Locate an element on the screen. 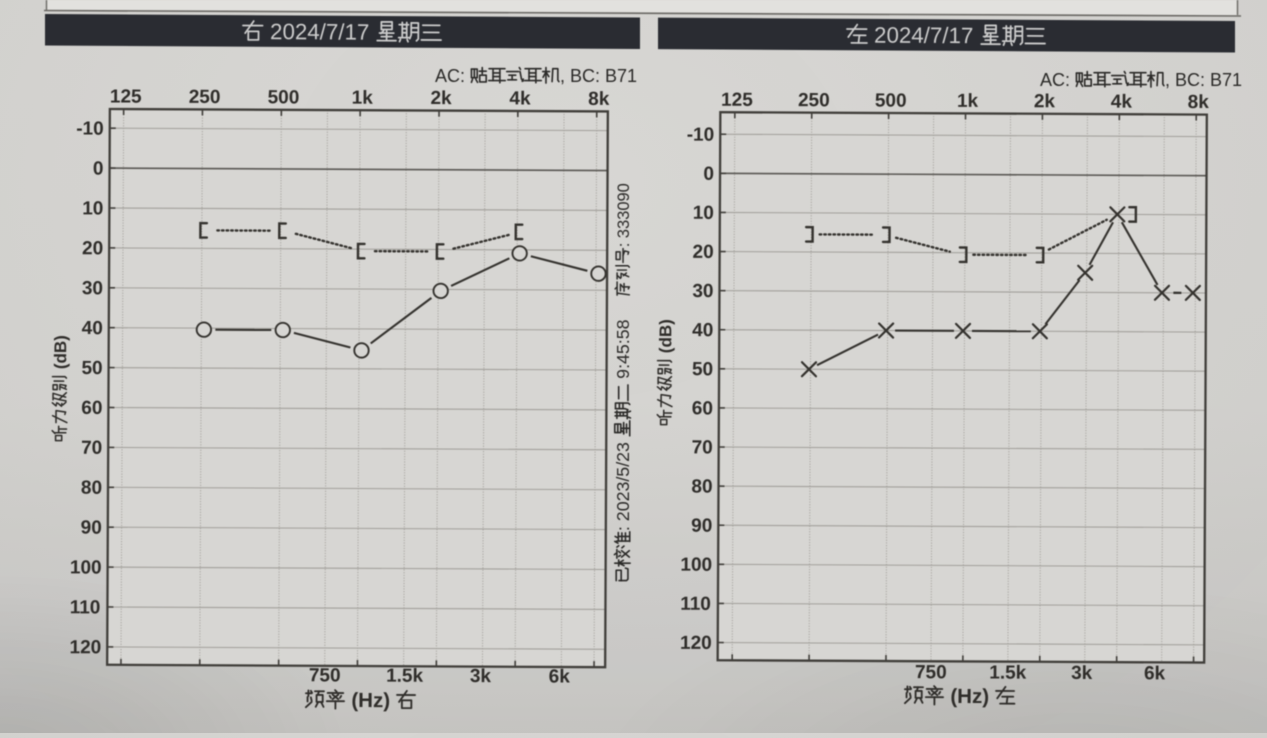  svg-text: 2023/5/23 is located at coordinates (623, 481).